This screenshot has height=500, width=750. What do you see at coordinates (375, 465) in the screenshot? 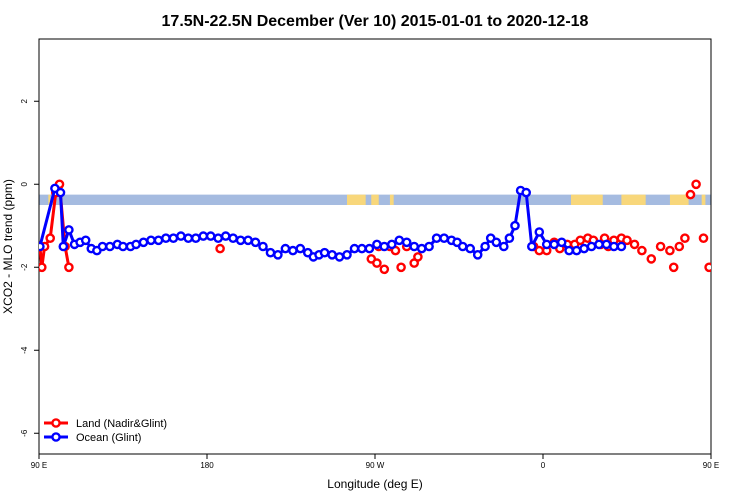
I see `x-tick-label: 90 W` at bounding box center [375, 465].